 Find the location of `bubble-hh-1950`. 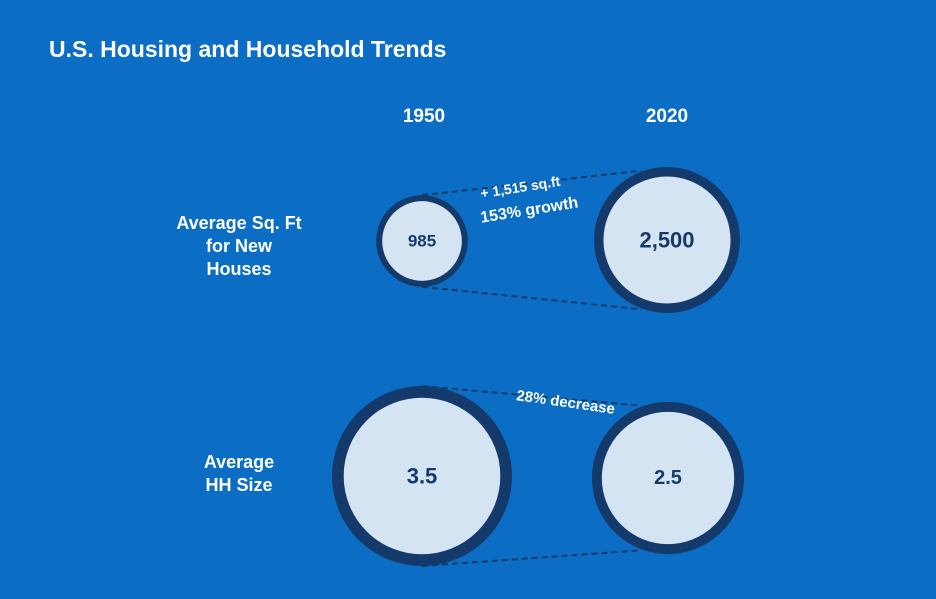

bubble-hh-1950 is located at coordinates (422, 476).